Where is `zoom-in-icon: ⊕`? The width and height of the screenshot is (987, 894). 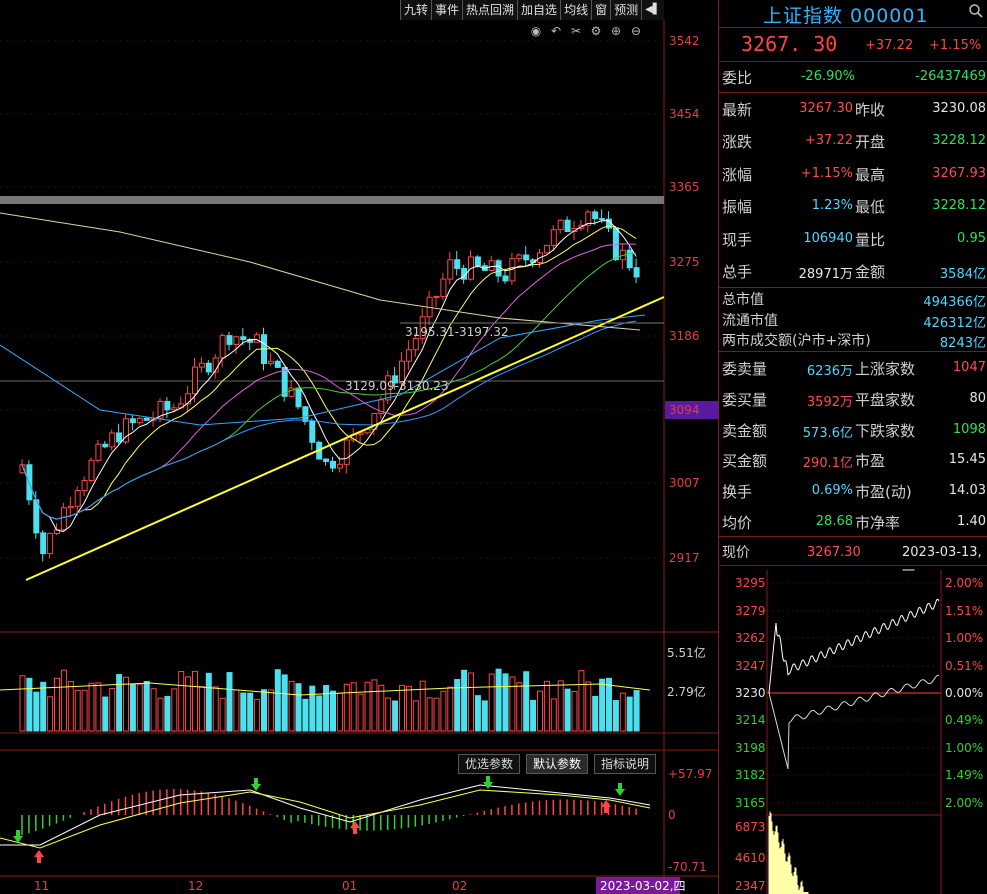 zoom-in-icon: ⊕ is located at coordinates (616, 31).